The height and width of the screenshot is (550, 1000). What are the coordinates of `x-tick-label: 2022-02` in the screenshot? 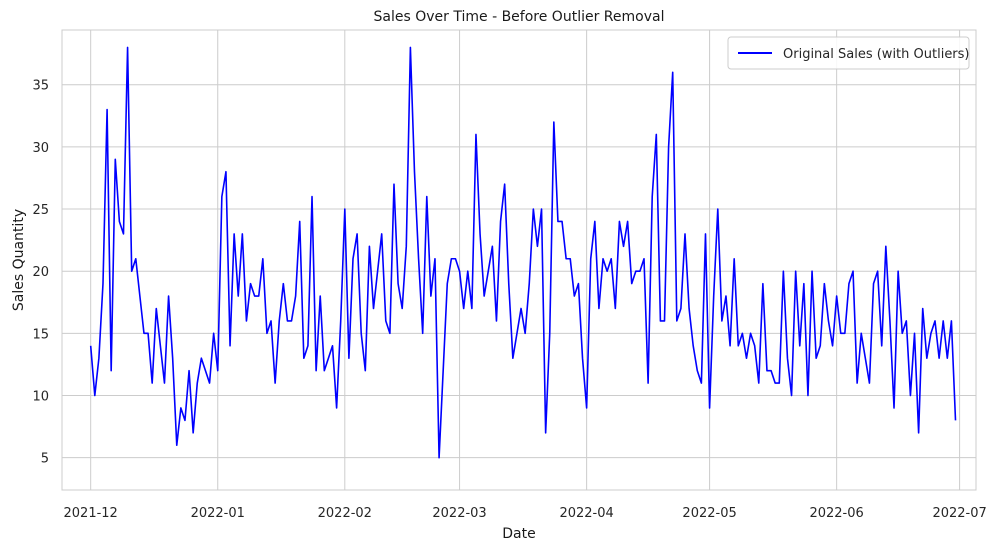 It's located at (345, 513).